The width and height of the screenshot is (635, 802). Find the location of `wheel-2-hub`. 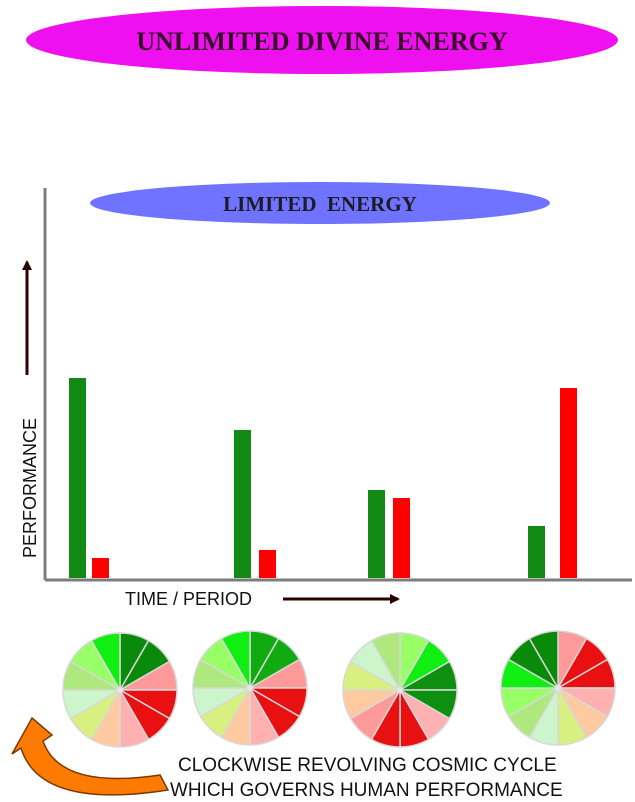

wheel-2-hub is located at coordinates (250, 688).